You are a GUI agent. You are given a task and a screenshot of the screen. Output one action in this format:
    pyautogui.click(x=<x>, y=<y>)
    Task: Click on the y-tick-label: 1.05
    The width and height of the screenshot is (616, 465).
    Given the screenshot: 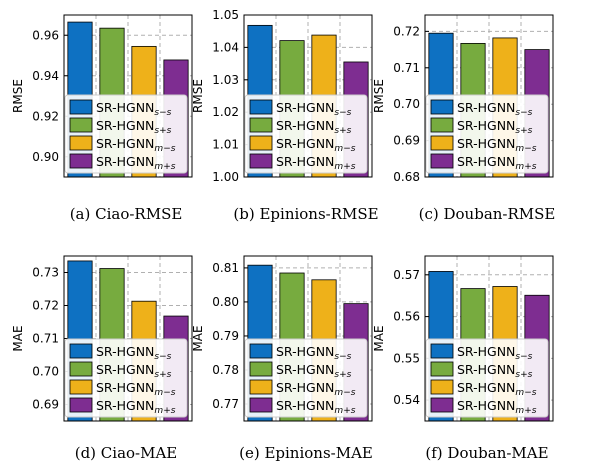 What is the action you would take?
    pyautogui.click(x=225, y=15)
    